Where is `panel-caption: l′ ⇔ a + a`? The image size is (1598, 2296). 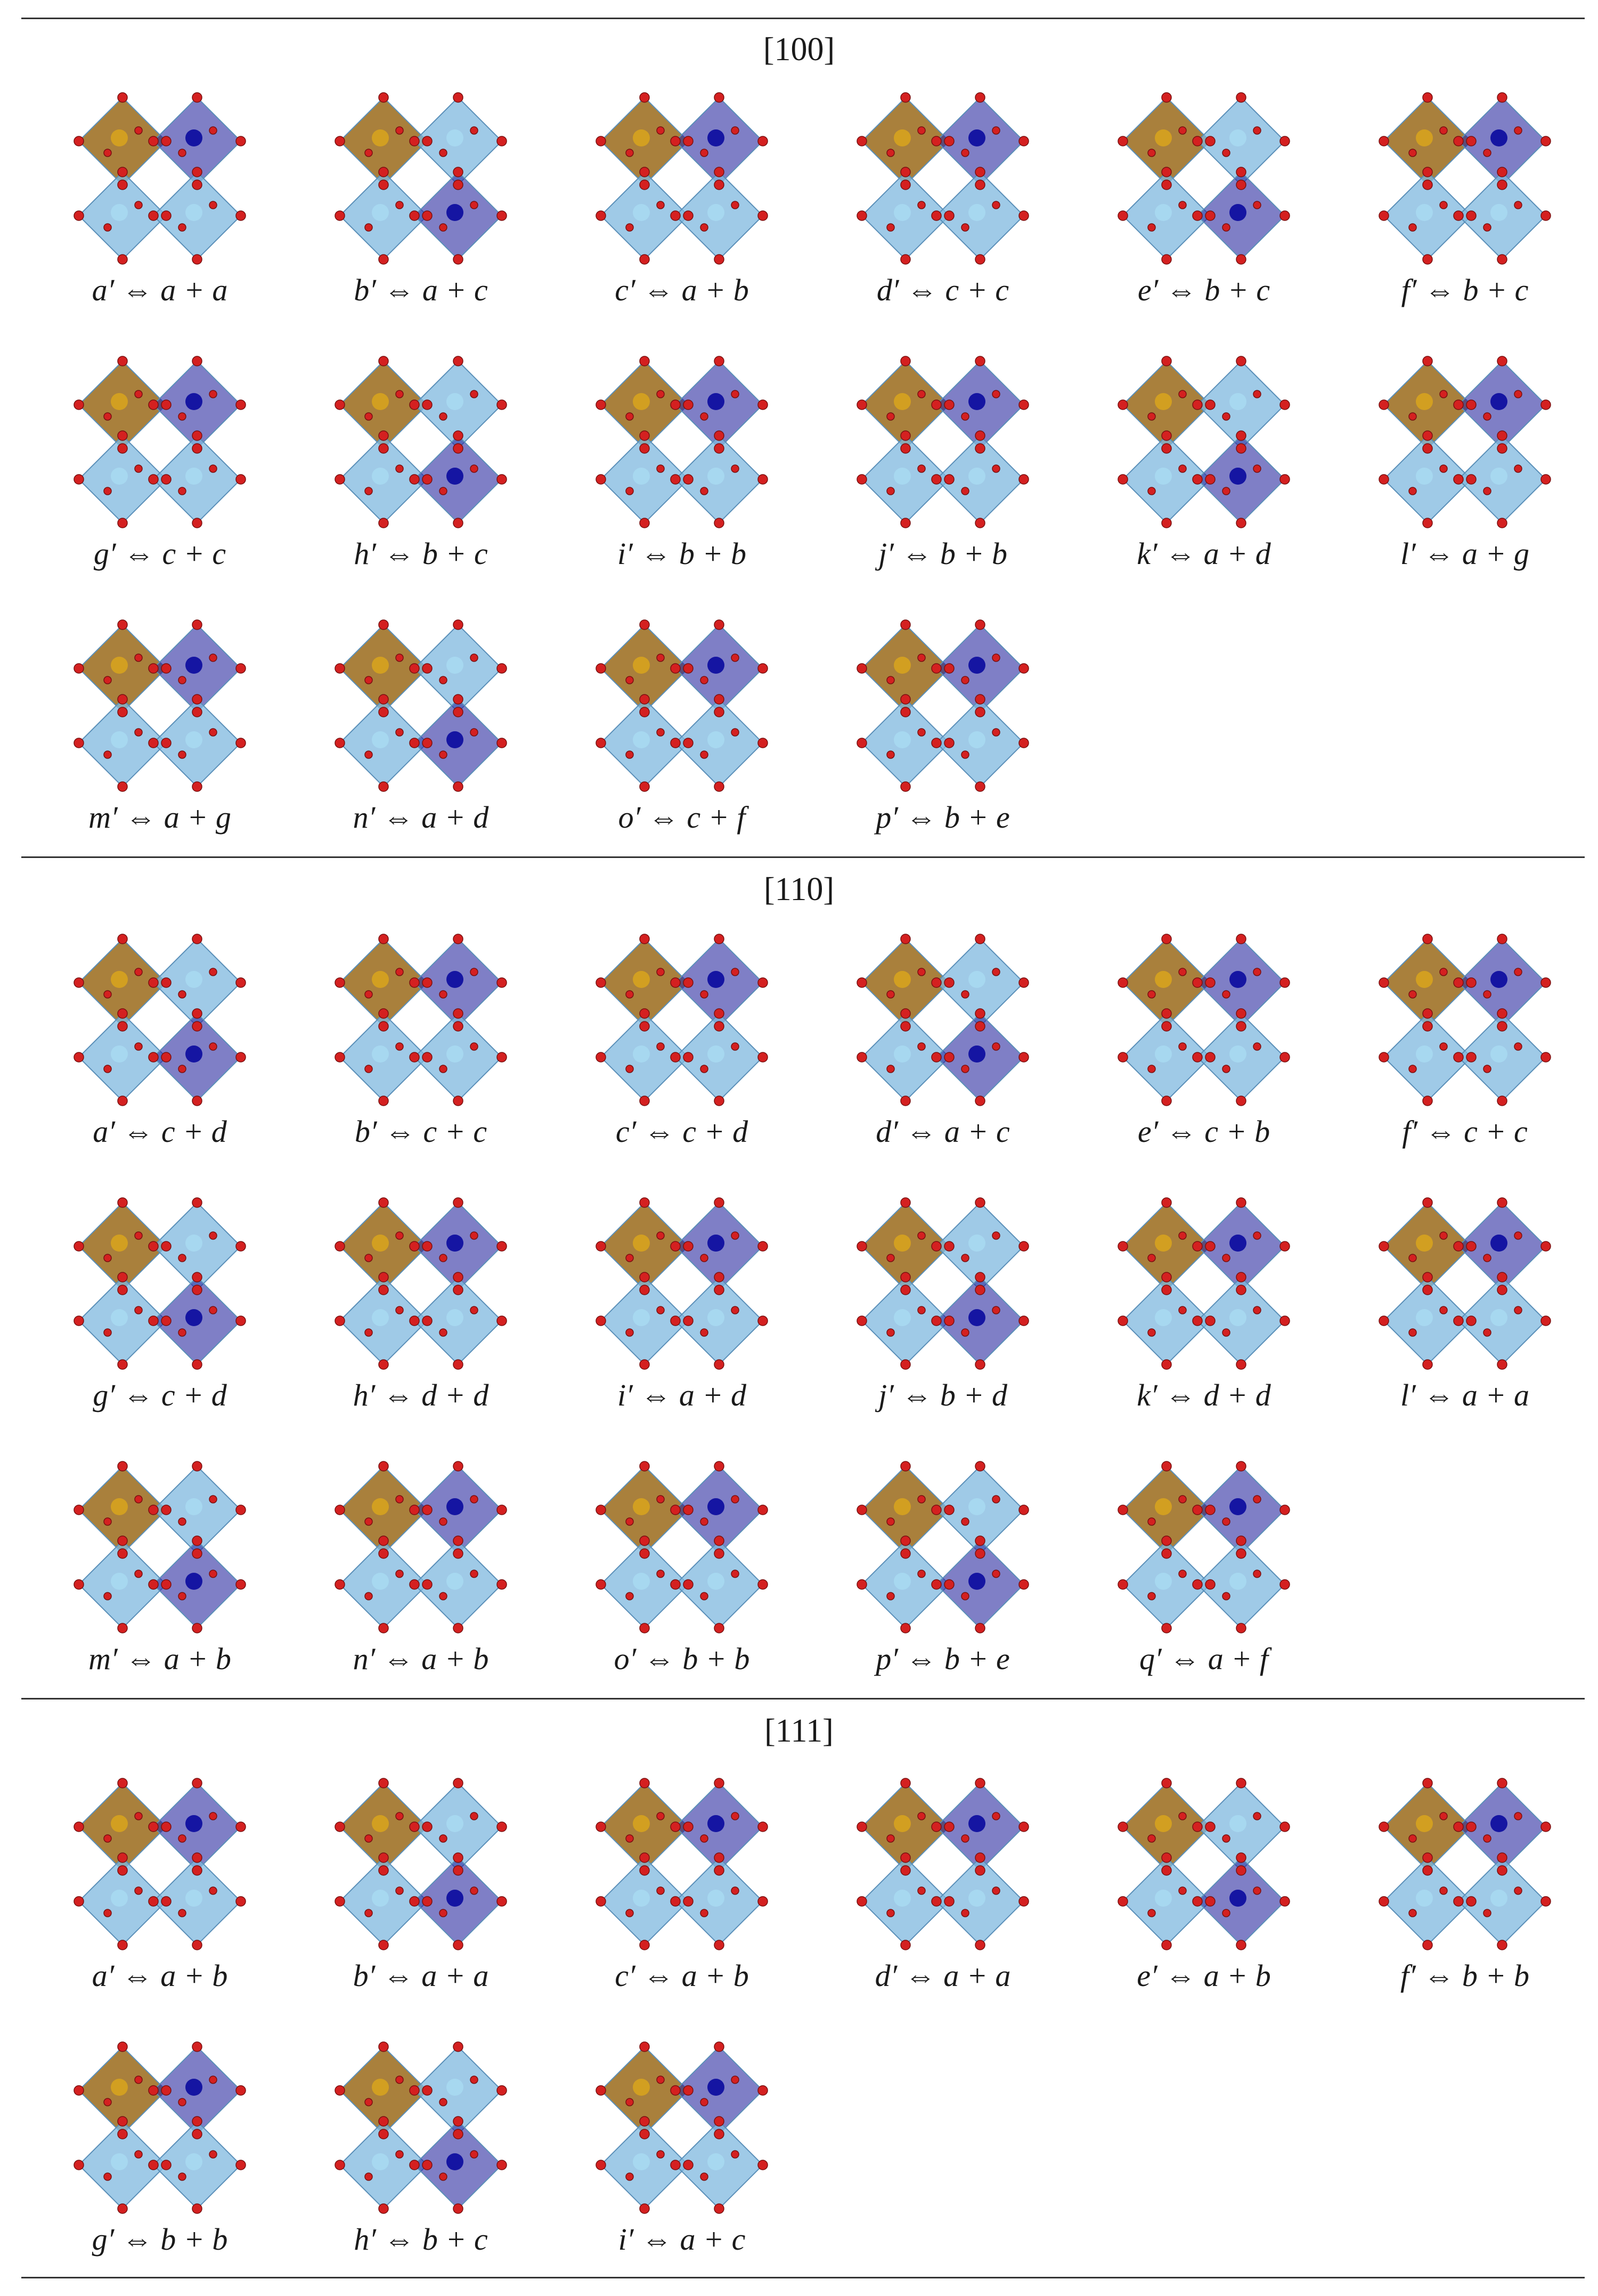
panel-caption: l′ ⇔ a + a is located at coordinates (1464, 1395).